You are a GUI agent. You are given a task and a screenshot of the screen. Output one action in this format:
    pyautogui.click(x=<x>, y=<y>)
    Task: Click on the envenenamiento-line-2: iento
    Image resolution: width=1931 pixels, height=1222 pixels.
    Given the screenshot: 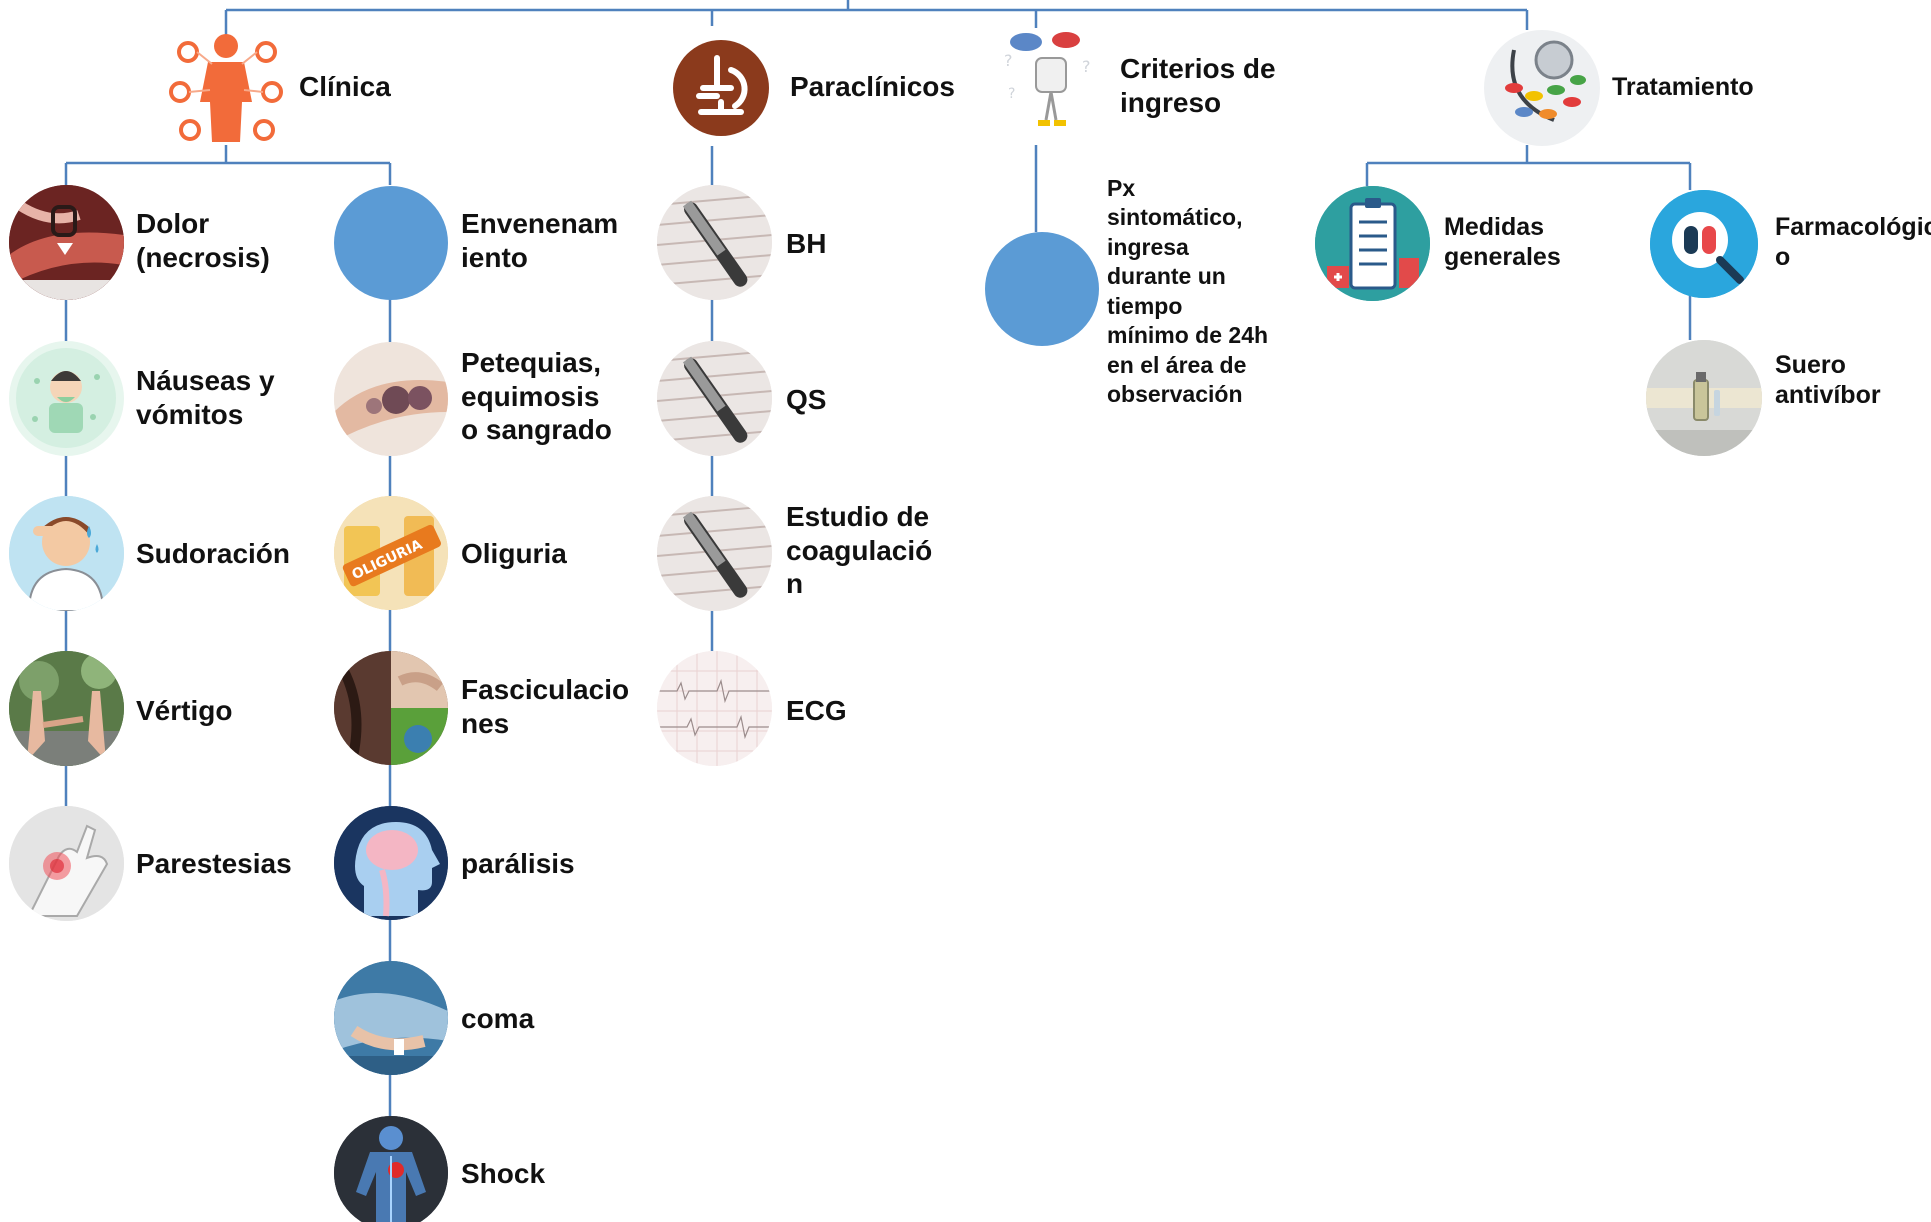 What is the action you would take?
    pyautogui.click(x=494, y=257)
    